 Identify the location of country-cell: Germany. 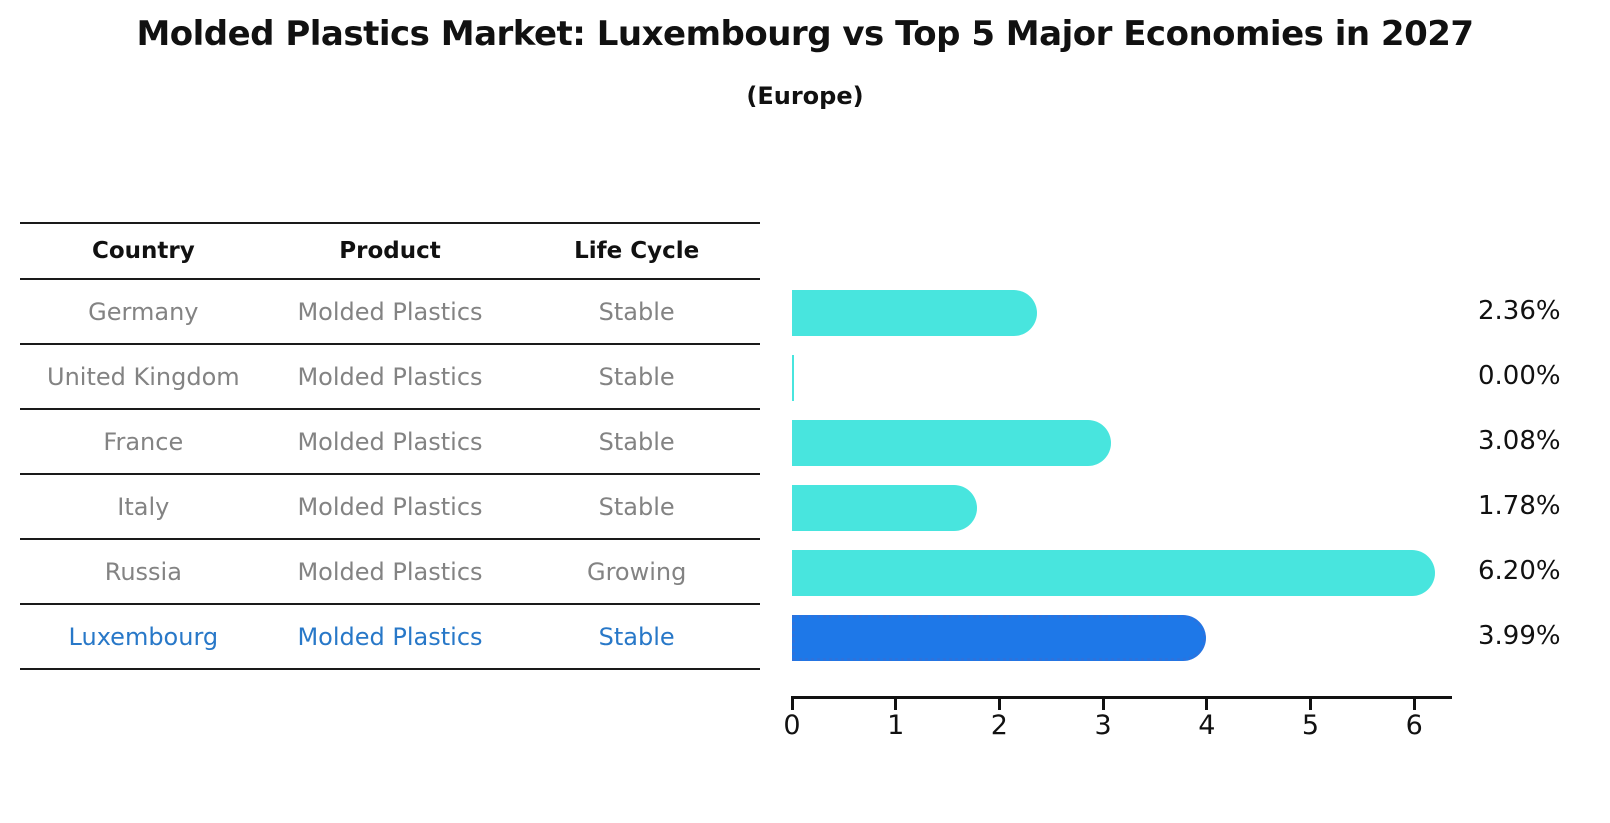
(143, 311).